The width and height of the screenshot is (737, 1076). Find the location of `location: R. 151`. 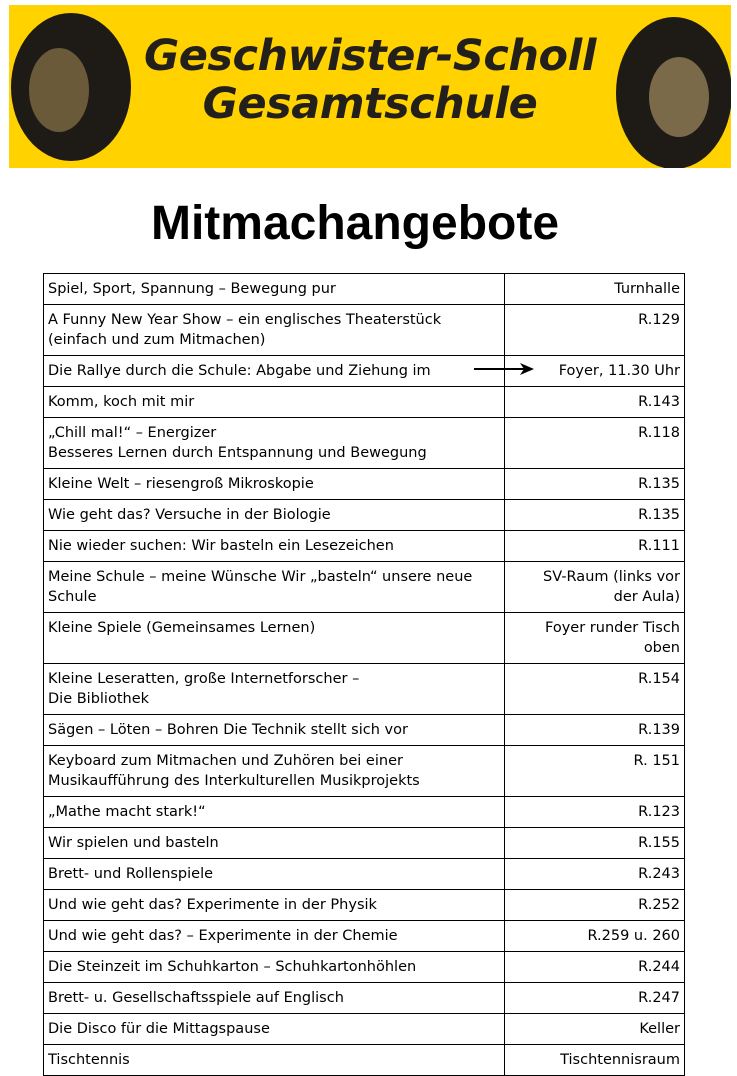

location: R. 151 is located at coordinates (594, 771).